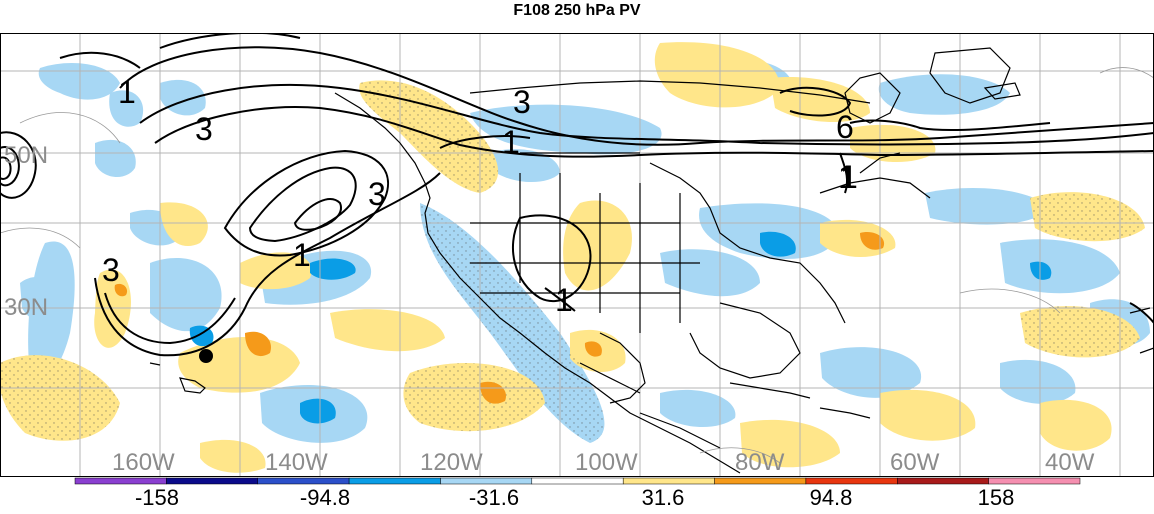 The height and width of the screenshot is (514, 1154). Describe the element at coordinates (915, 462) in the screenshot. I see `lon-label-60w: 60W` at that location.